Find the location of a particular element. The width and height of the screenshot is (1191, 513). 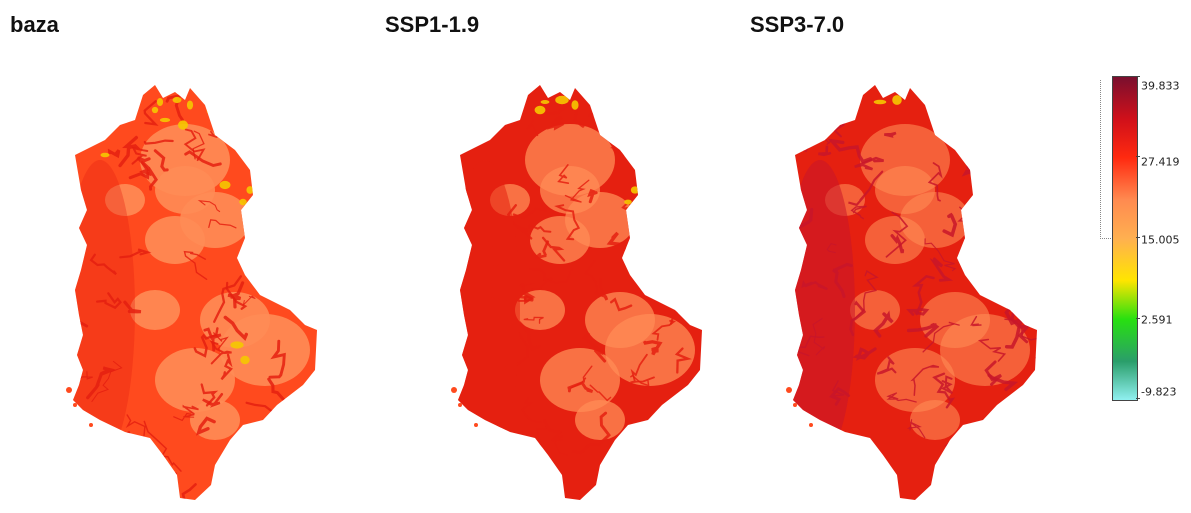

legend-label-max: 39.833 is located at coordinates (1160, 86).